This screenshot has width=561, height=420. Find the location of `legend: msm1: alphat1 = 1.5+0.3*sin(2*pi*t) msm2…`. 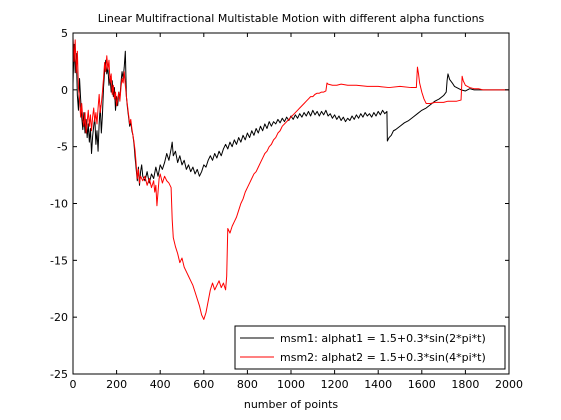

legend: msm1: alphat1 = 1.5+0.3*sin(2*pi*t) msm2… is located at coordinates (370, 347).